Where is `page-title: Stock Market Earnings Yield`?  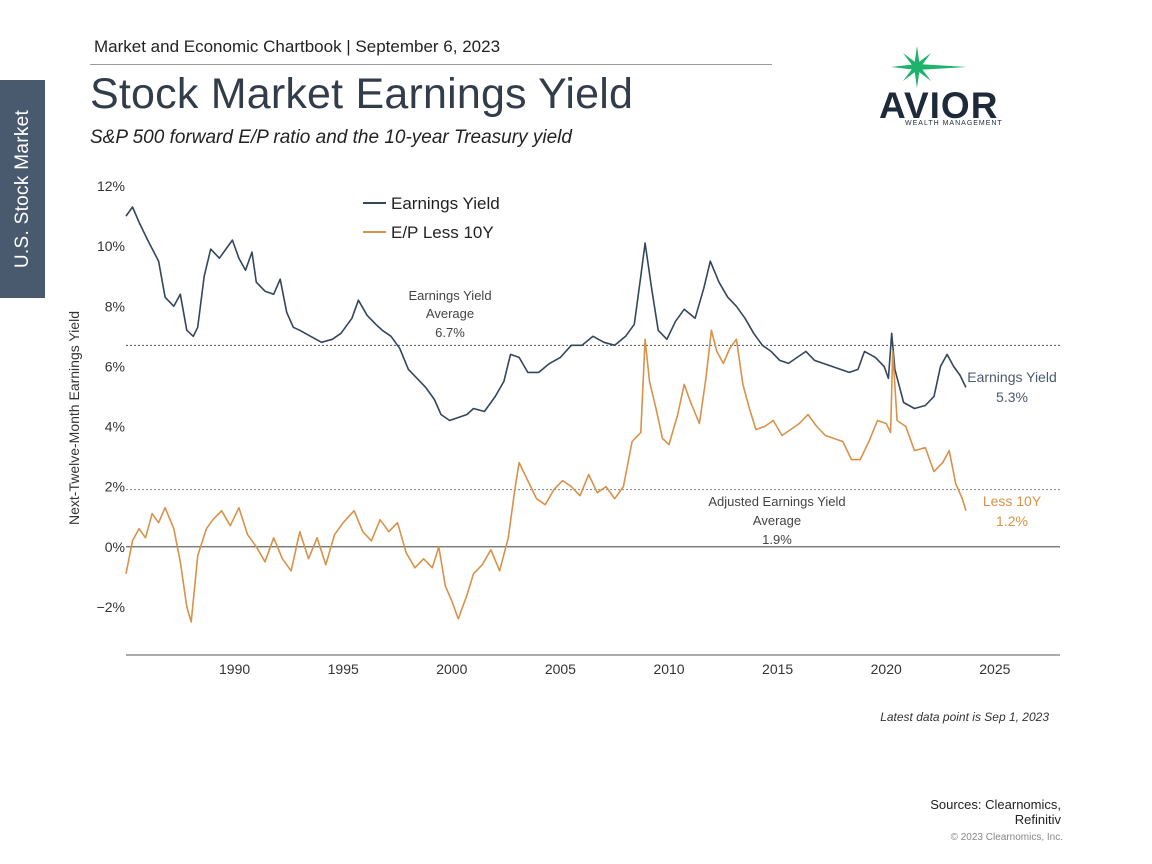 page-title: Stock Market Earnings Yield is located at coordinates (362, 94).